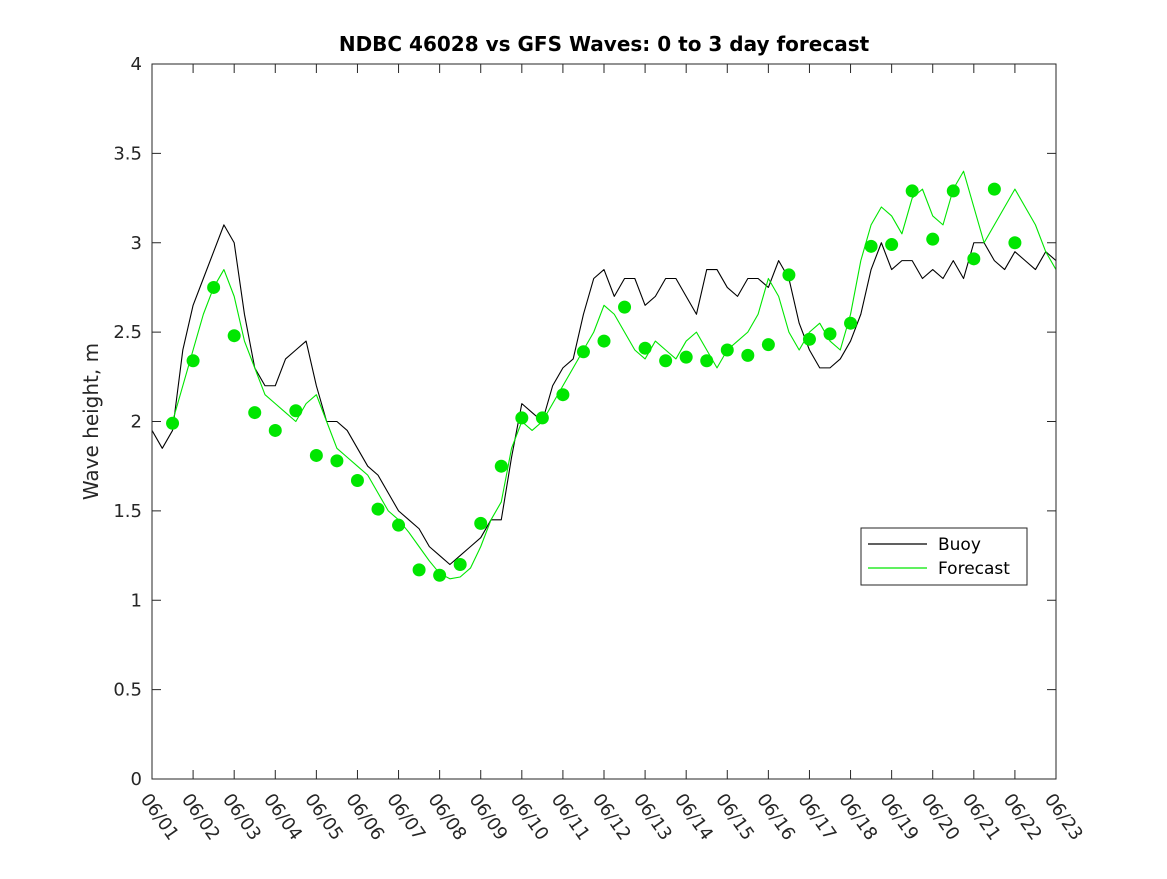 The width and height of the screenshot is (1167, 879). What do you see at coordinates (127, 511) in the screenshot?
I see `y-tick-label: 1.5` at bounding box center [127, 511].